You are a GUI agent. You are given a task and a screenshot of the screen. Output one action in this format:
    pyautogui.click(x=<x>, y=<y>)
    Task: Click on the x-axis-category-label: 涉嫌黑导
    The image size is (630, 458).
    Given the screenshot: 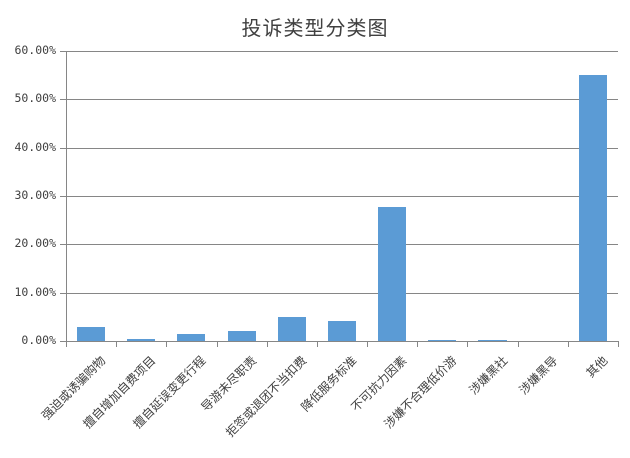 What is the action you would take?
    pyautogui.click(x=538, y=375)
    